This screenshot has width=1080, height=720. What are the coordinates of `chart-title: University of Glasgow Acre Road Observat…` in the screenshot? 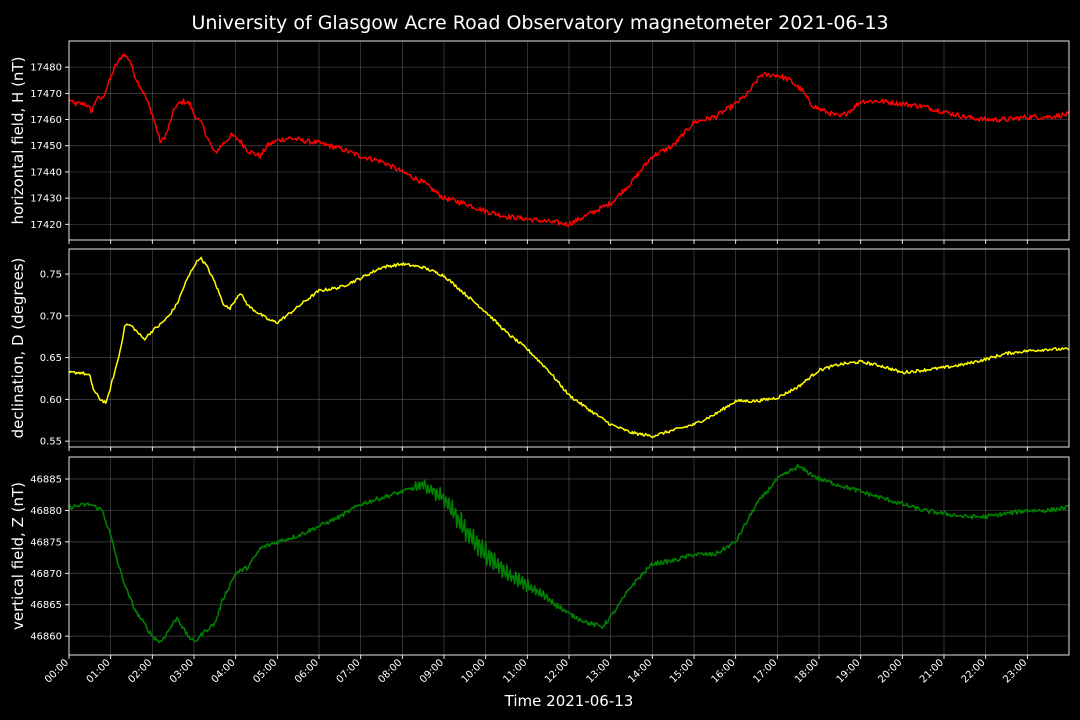 It's located at (539, 23).